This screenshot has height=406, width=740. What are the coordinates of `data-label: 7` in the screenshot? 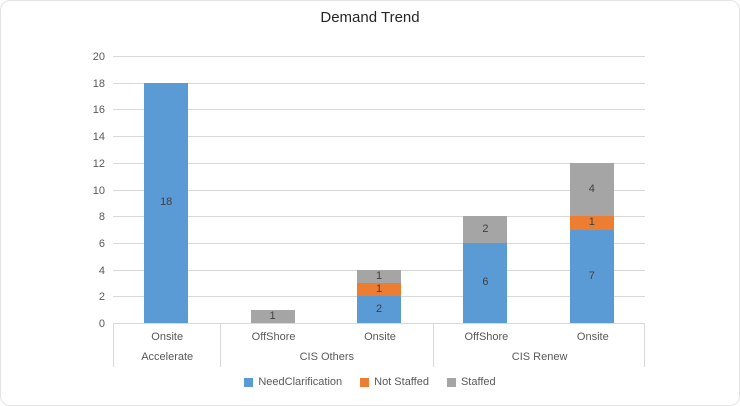 It's located at (591, 275).